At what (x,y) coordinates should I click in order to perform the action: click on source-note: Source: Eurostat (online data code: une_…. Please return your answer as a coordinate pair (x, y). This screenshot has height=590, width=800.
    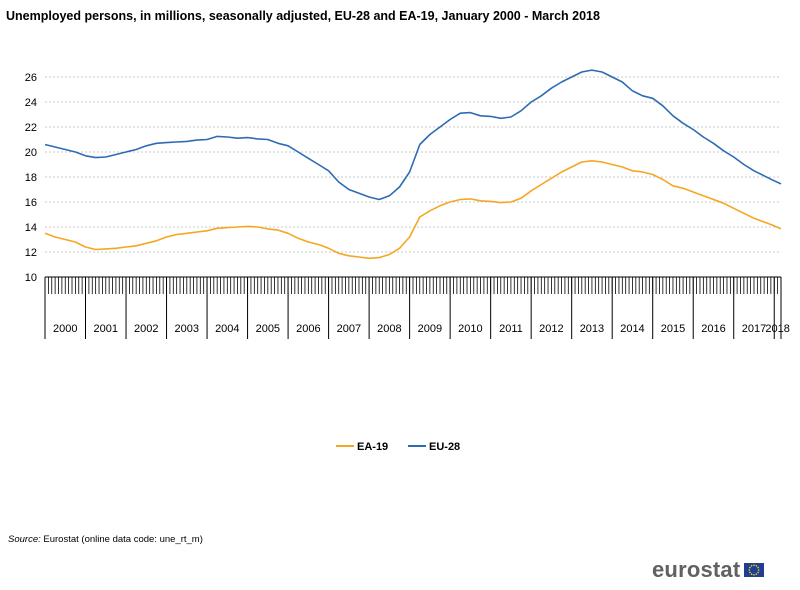
    Looking at the image, I should click on (105, 539).